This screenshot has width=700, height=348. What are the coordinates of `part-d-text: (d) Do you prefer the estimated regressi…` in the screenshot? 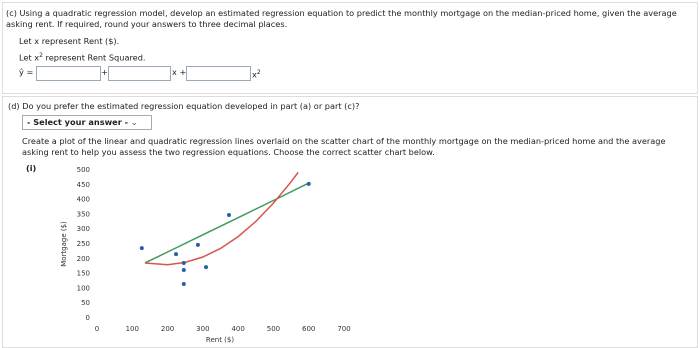 It's located at (184, 106).